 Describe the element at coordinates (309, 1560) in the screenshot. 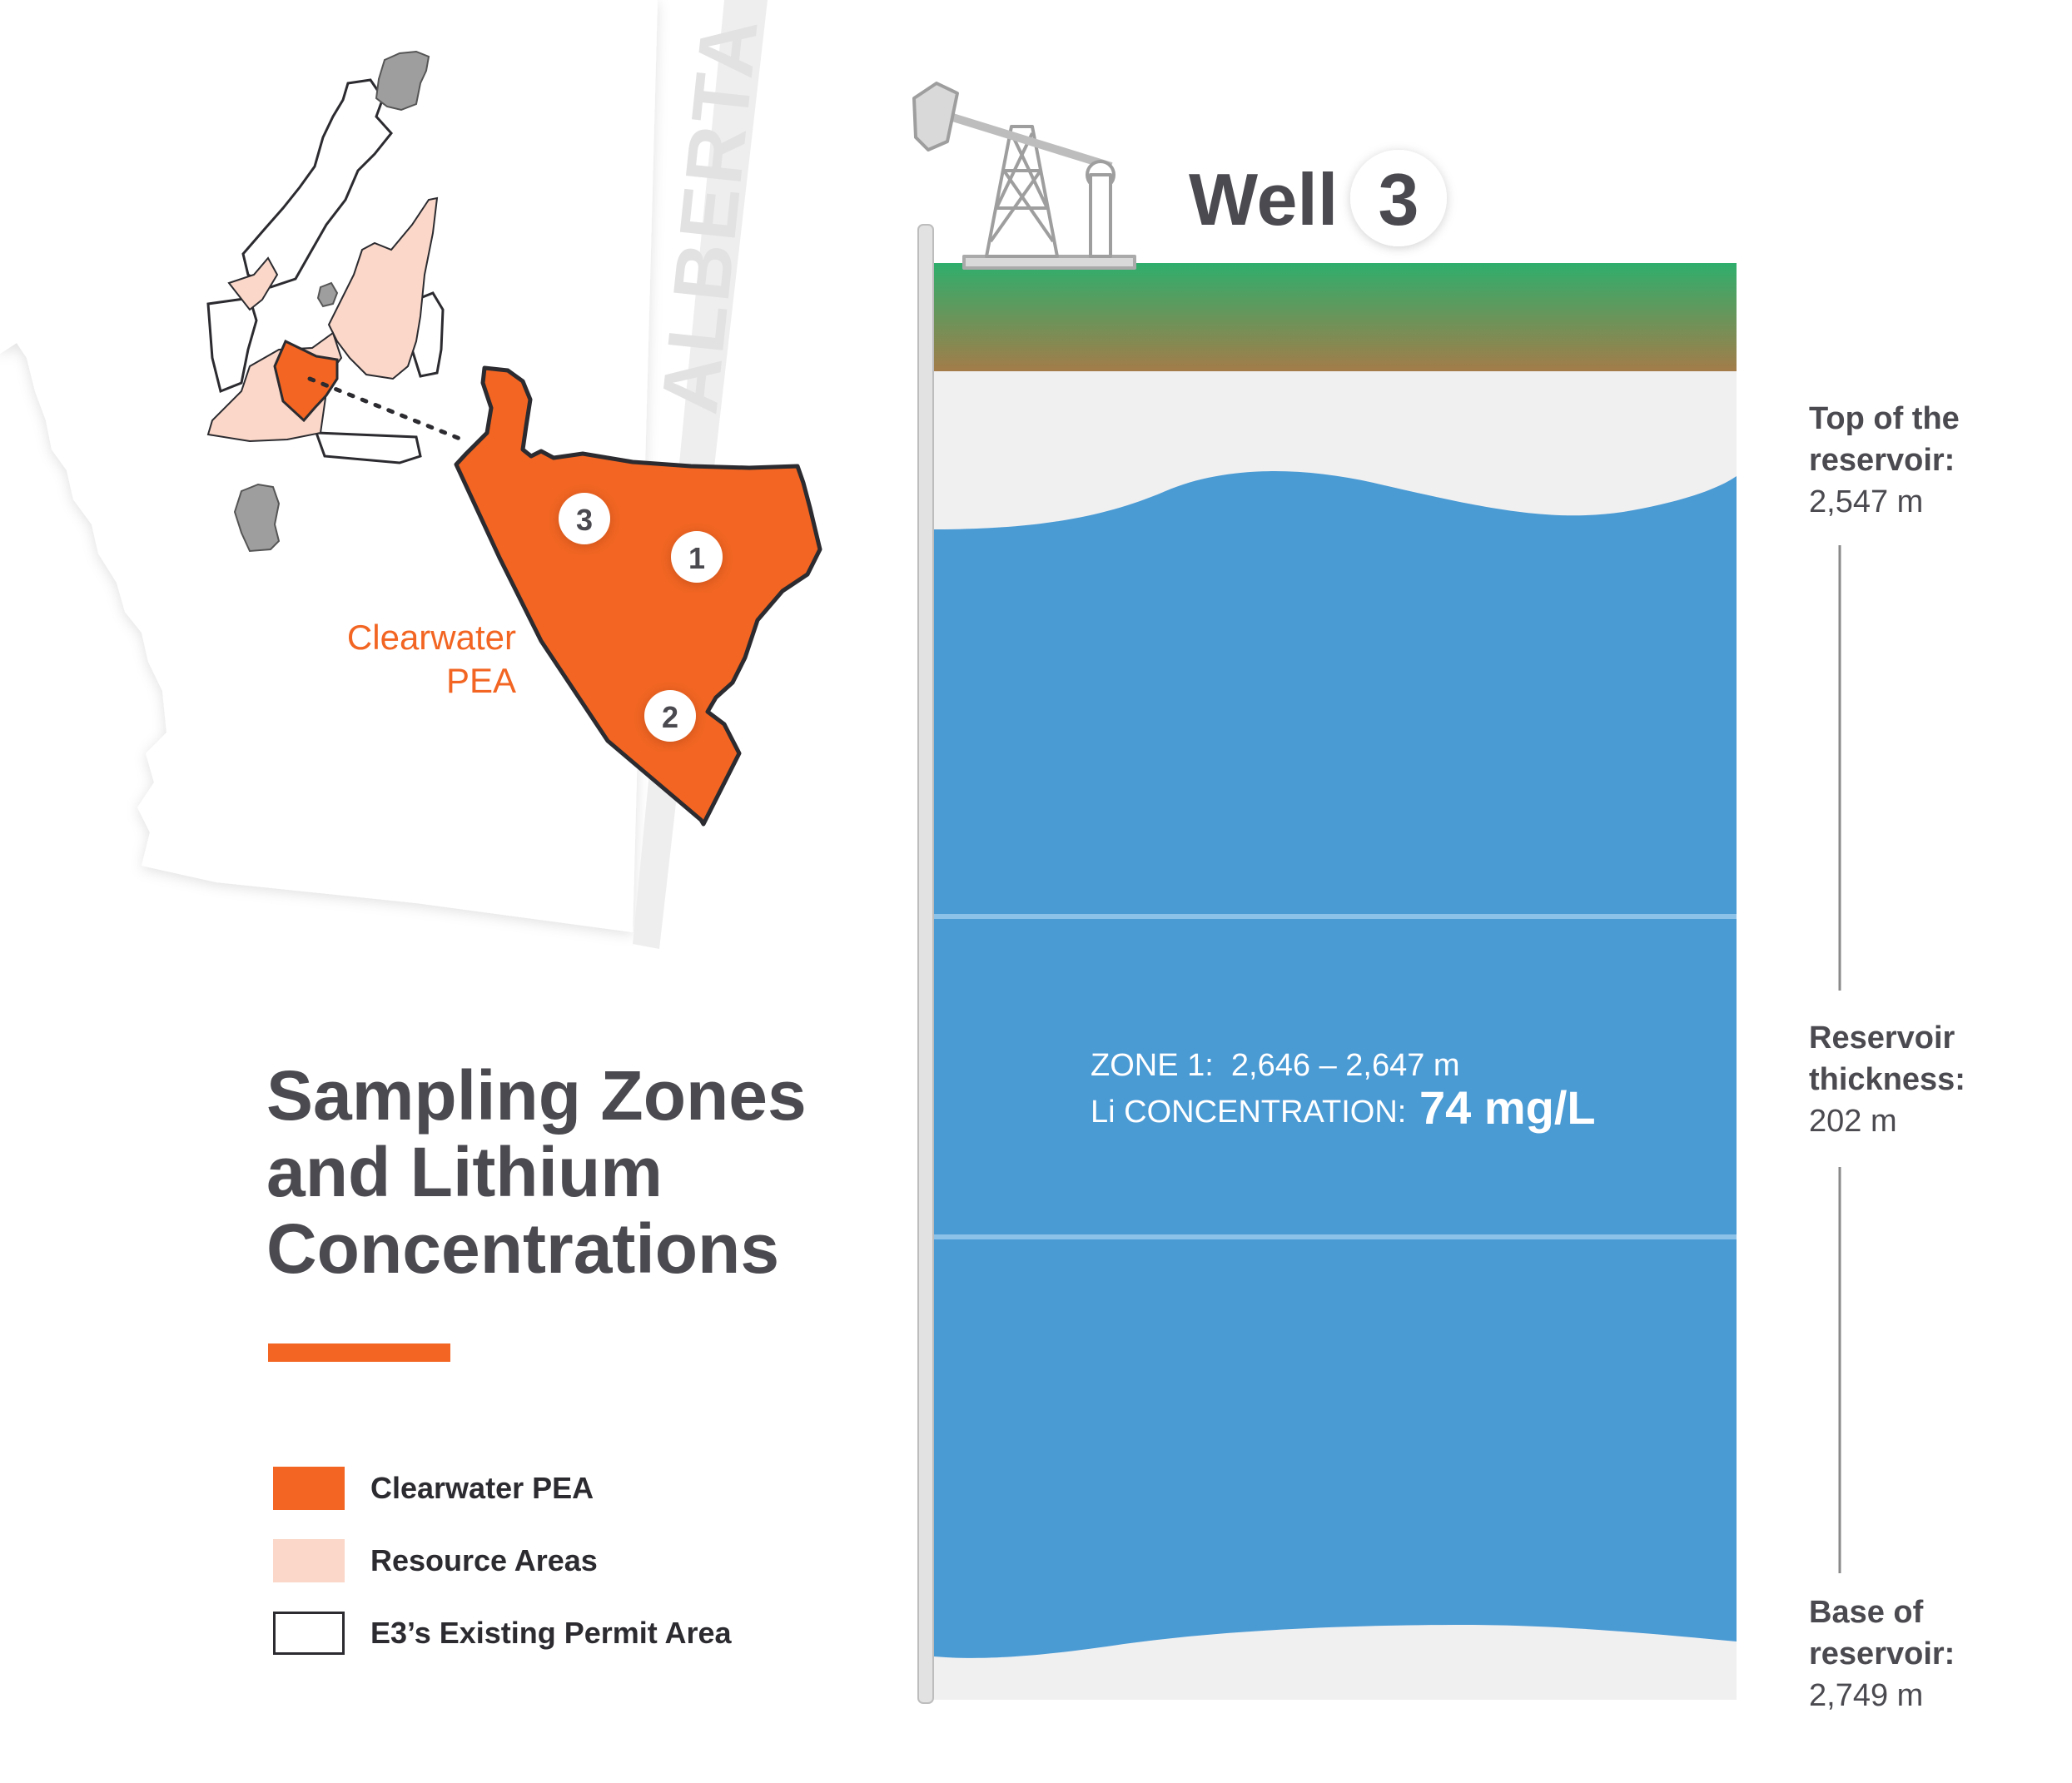

I see `legend-swatch-resource` at that location.